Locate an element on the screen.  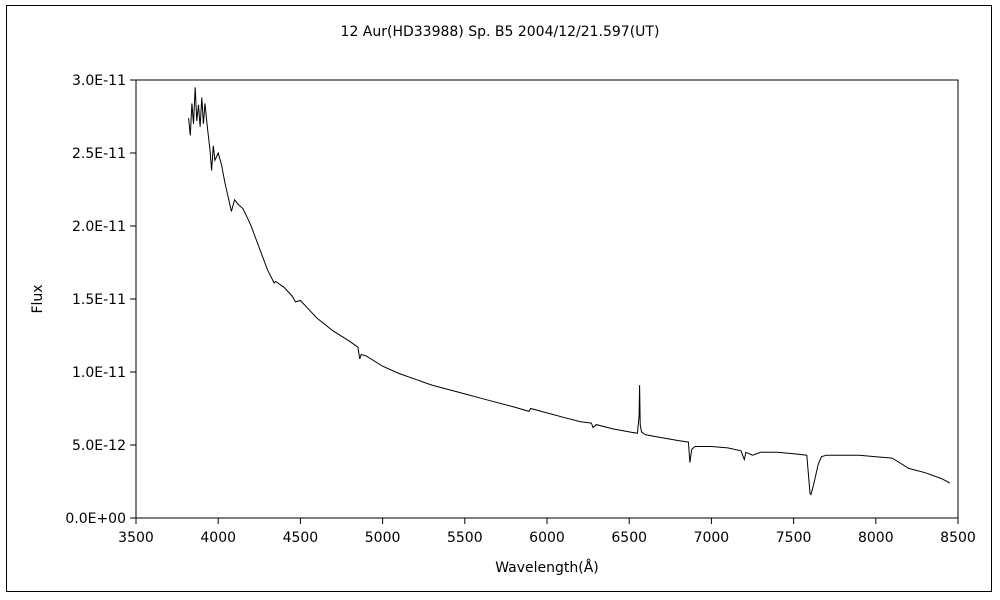
x-tick-label: 7000 is located at coordinates (712, 538).